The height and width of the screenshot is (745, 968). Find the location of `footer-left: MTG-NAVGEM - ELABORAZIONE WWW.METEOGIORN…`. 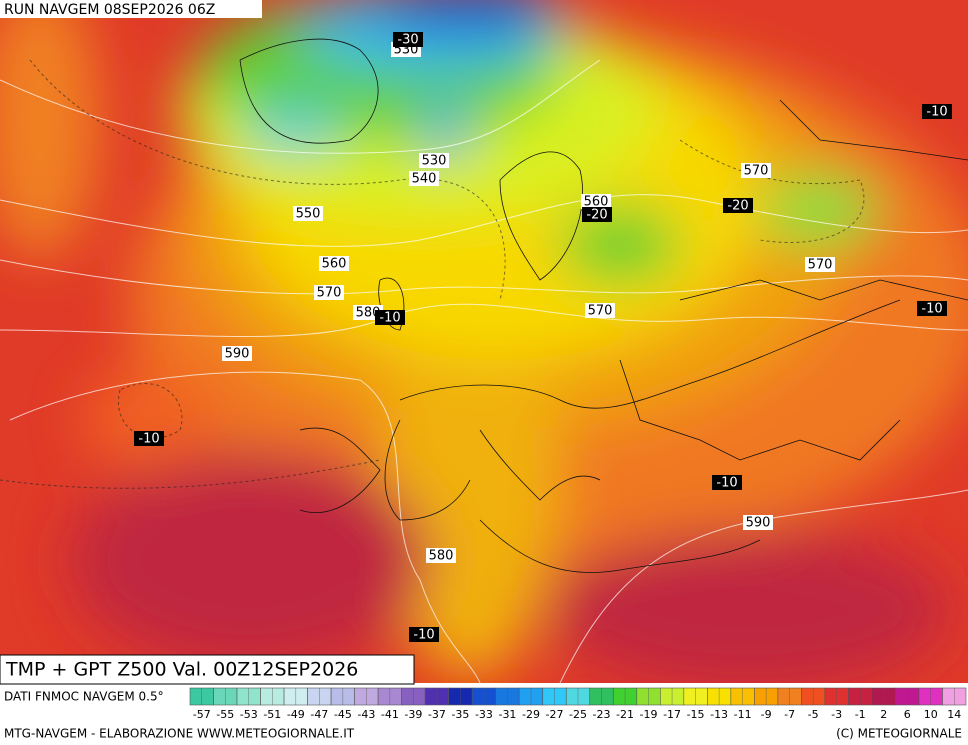

footer-left: MTG-NAVGEM - ELABORAZIONE WWW.METEOGIORN… is located at coordinates (179, 734).